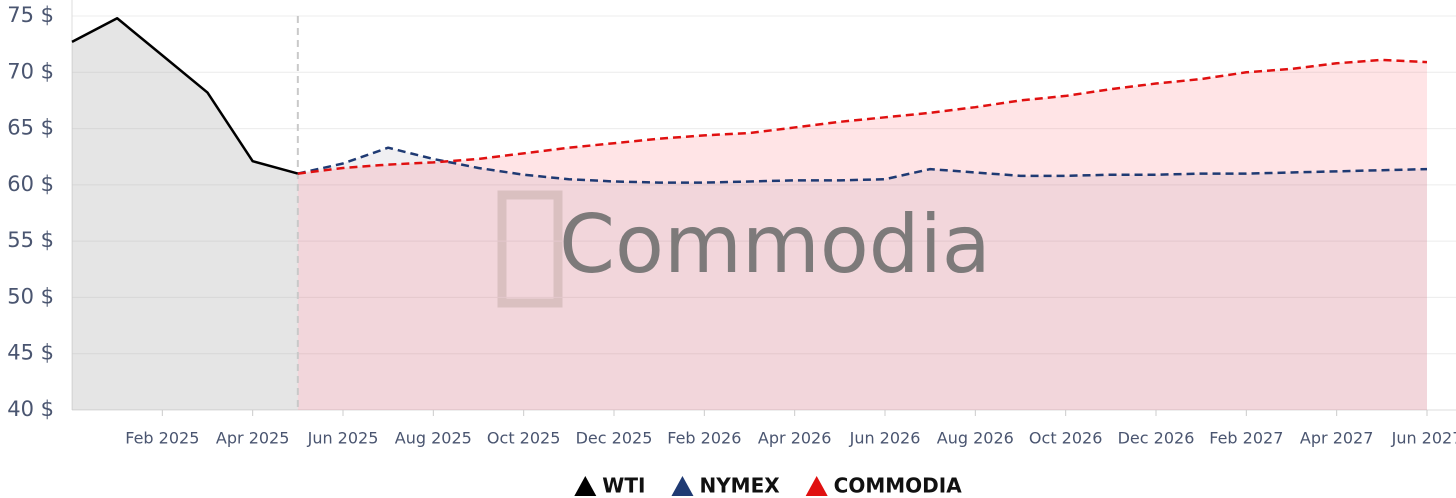 The width and height of the screenshot is (1456, 498). Describe the element at coordinates (162, 438) in the screenshot. I see `x-tick-label: Feb 2025` at that location.